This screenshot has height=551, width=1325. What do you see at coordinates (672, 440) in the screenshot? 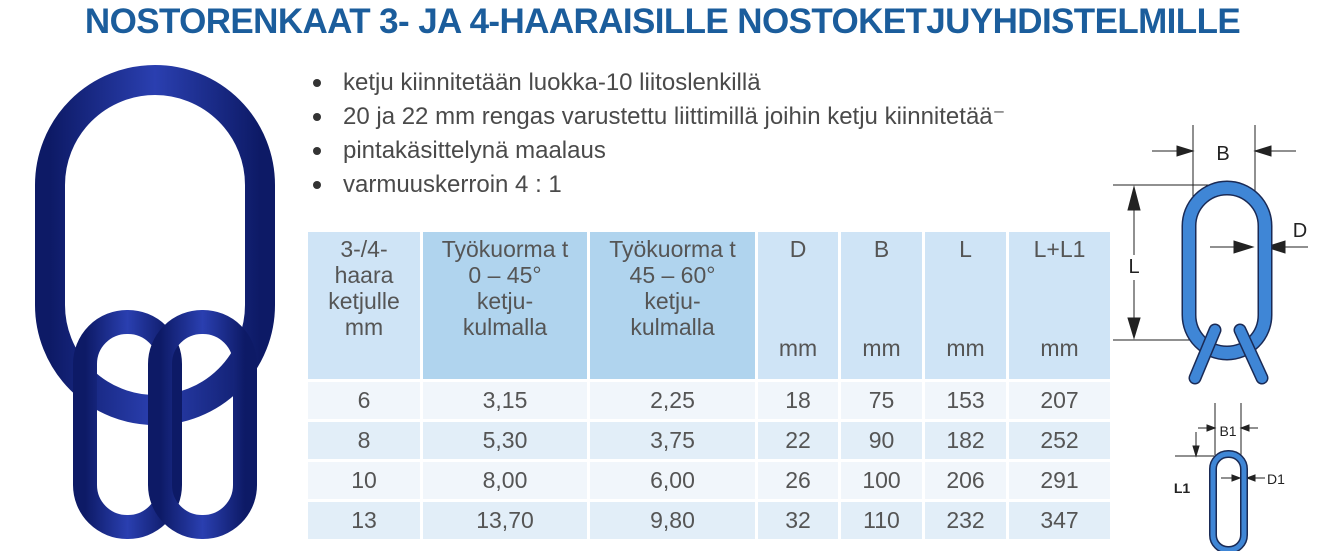
I see `table-cell: 3,75` at bounding box center [672, 440].